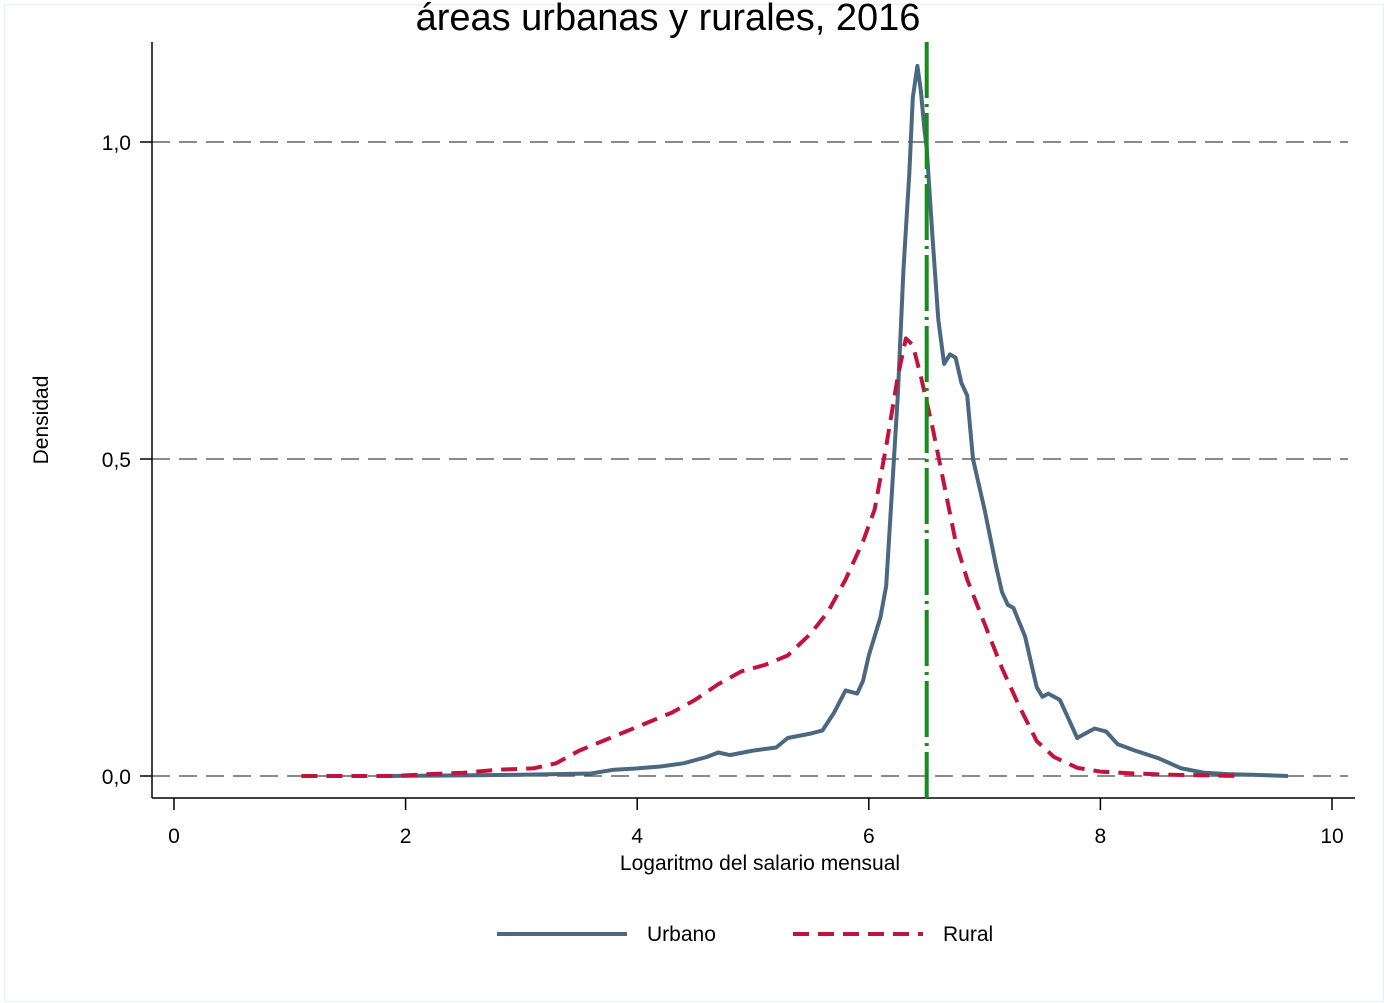 Image resolution: width=1384 pixels, height=1003 pixels. Describe the element at coordinates (41, 420) in the screenshot. I see `y-axis-title: Densidad` at that location.